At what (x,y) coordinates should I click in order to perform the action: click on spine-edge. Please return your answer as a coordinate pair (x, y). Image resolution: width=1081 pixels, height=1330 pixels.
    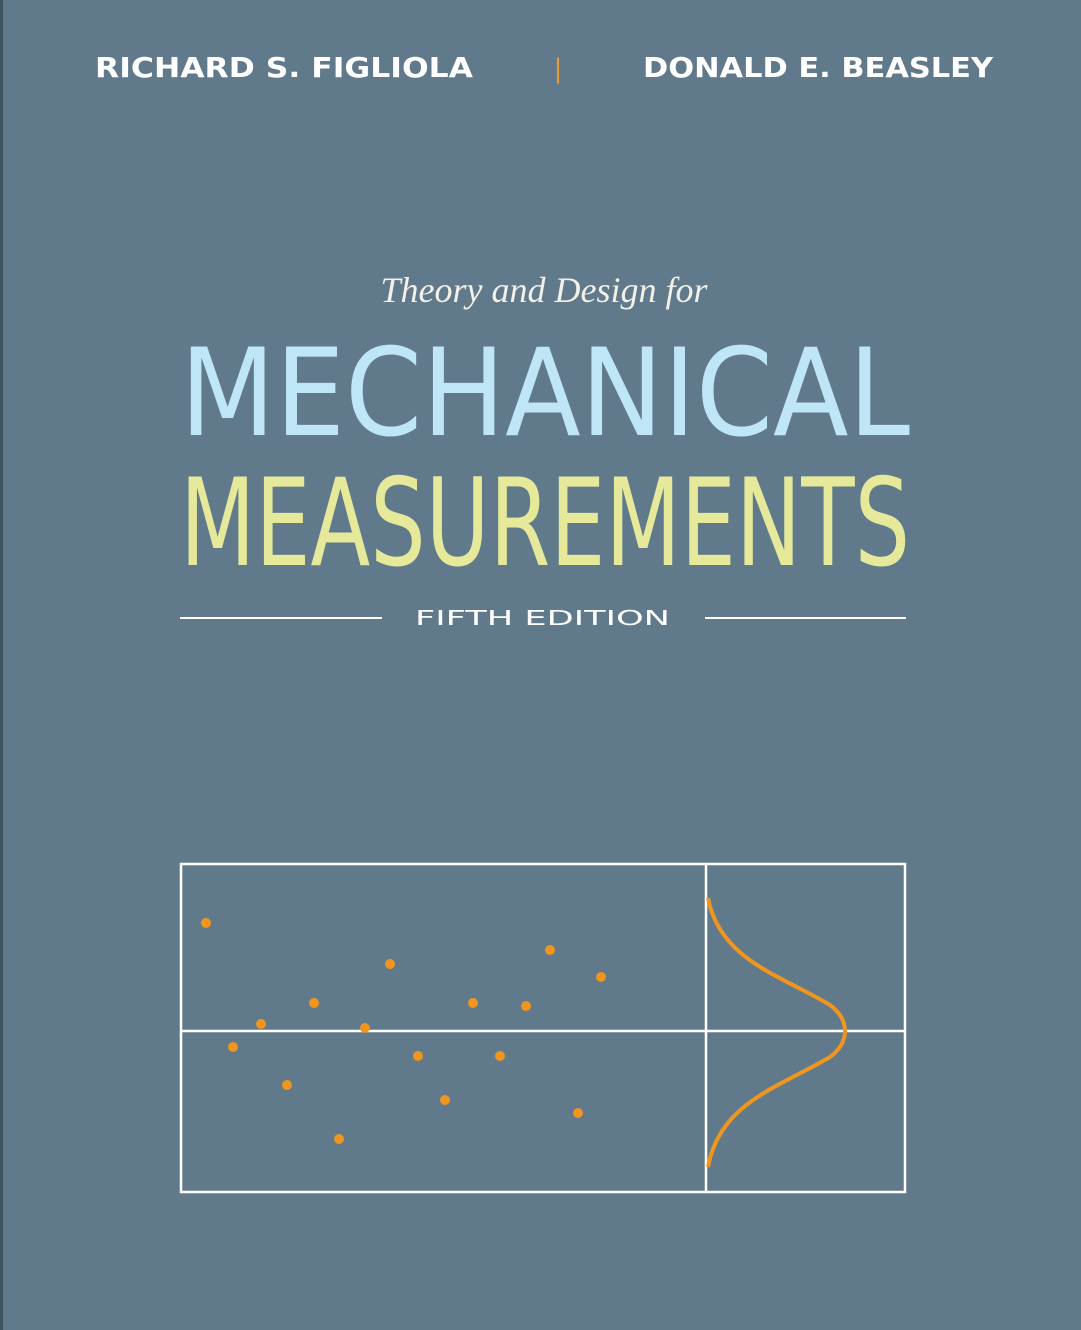
    Looking at the image, I should click on (1, 665).